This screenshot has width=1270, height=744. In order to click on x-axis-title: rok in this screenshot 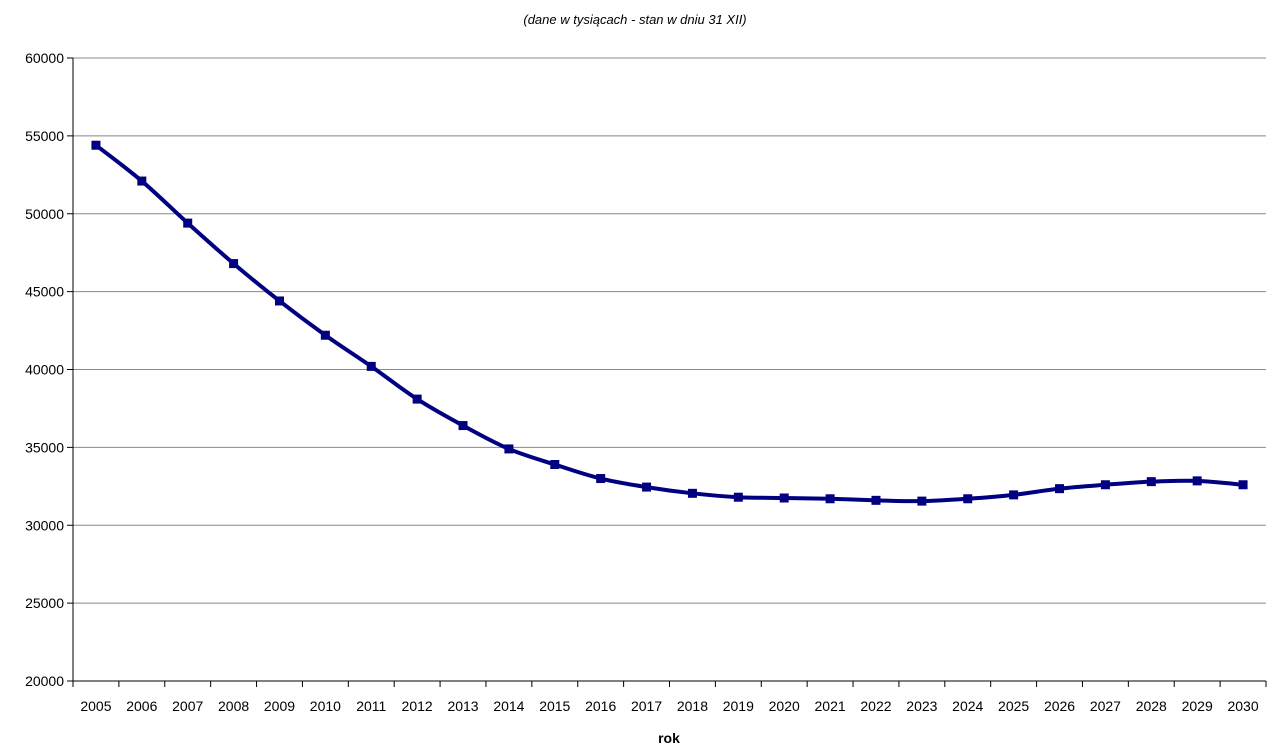, I will do `click(669, 737)`.